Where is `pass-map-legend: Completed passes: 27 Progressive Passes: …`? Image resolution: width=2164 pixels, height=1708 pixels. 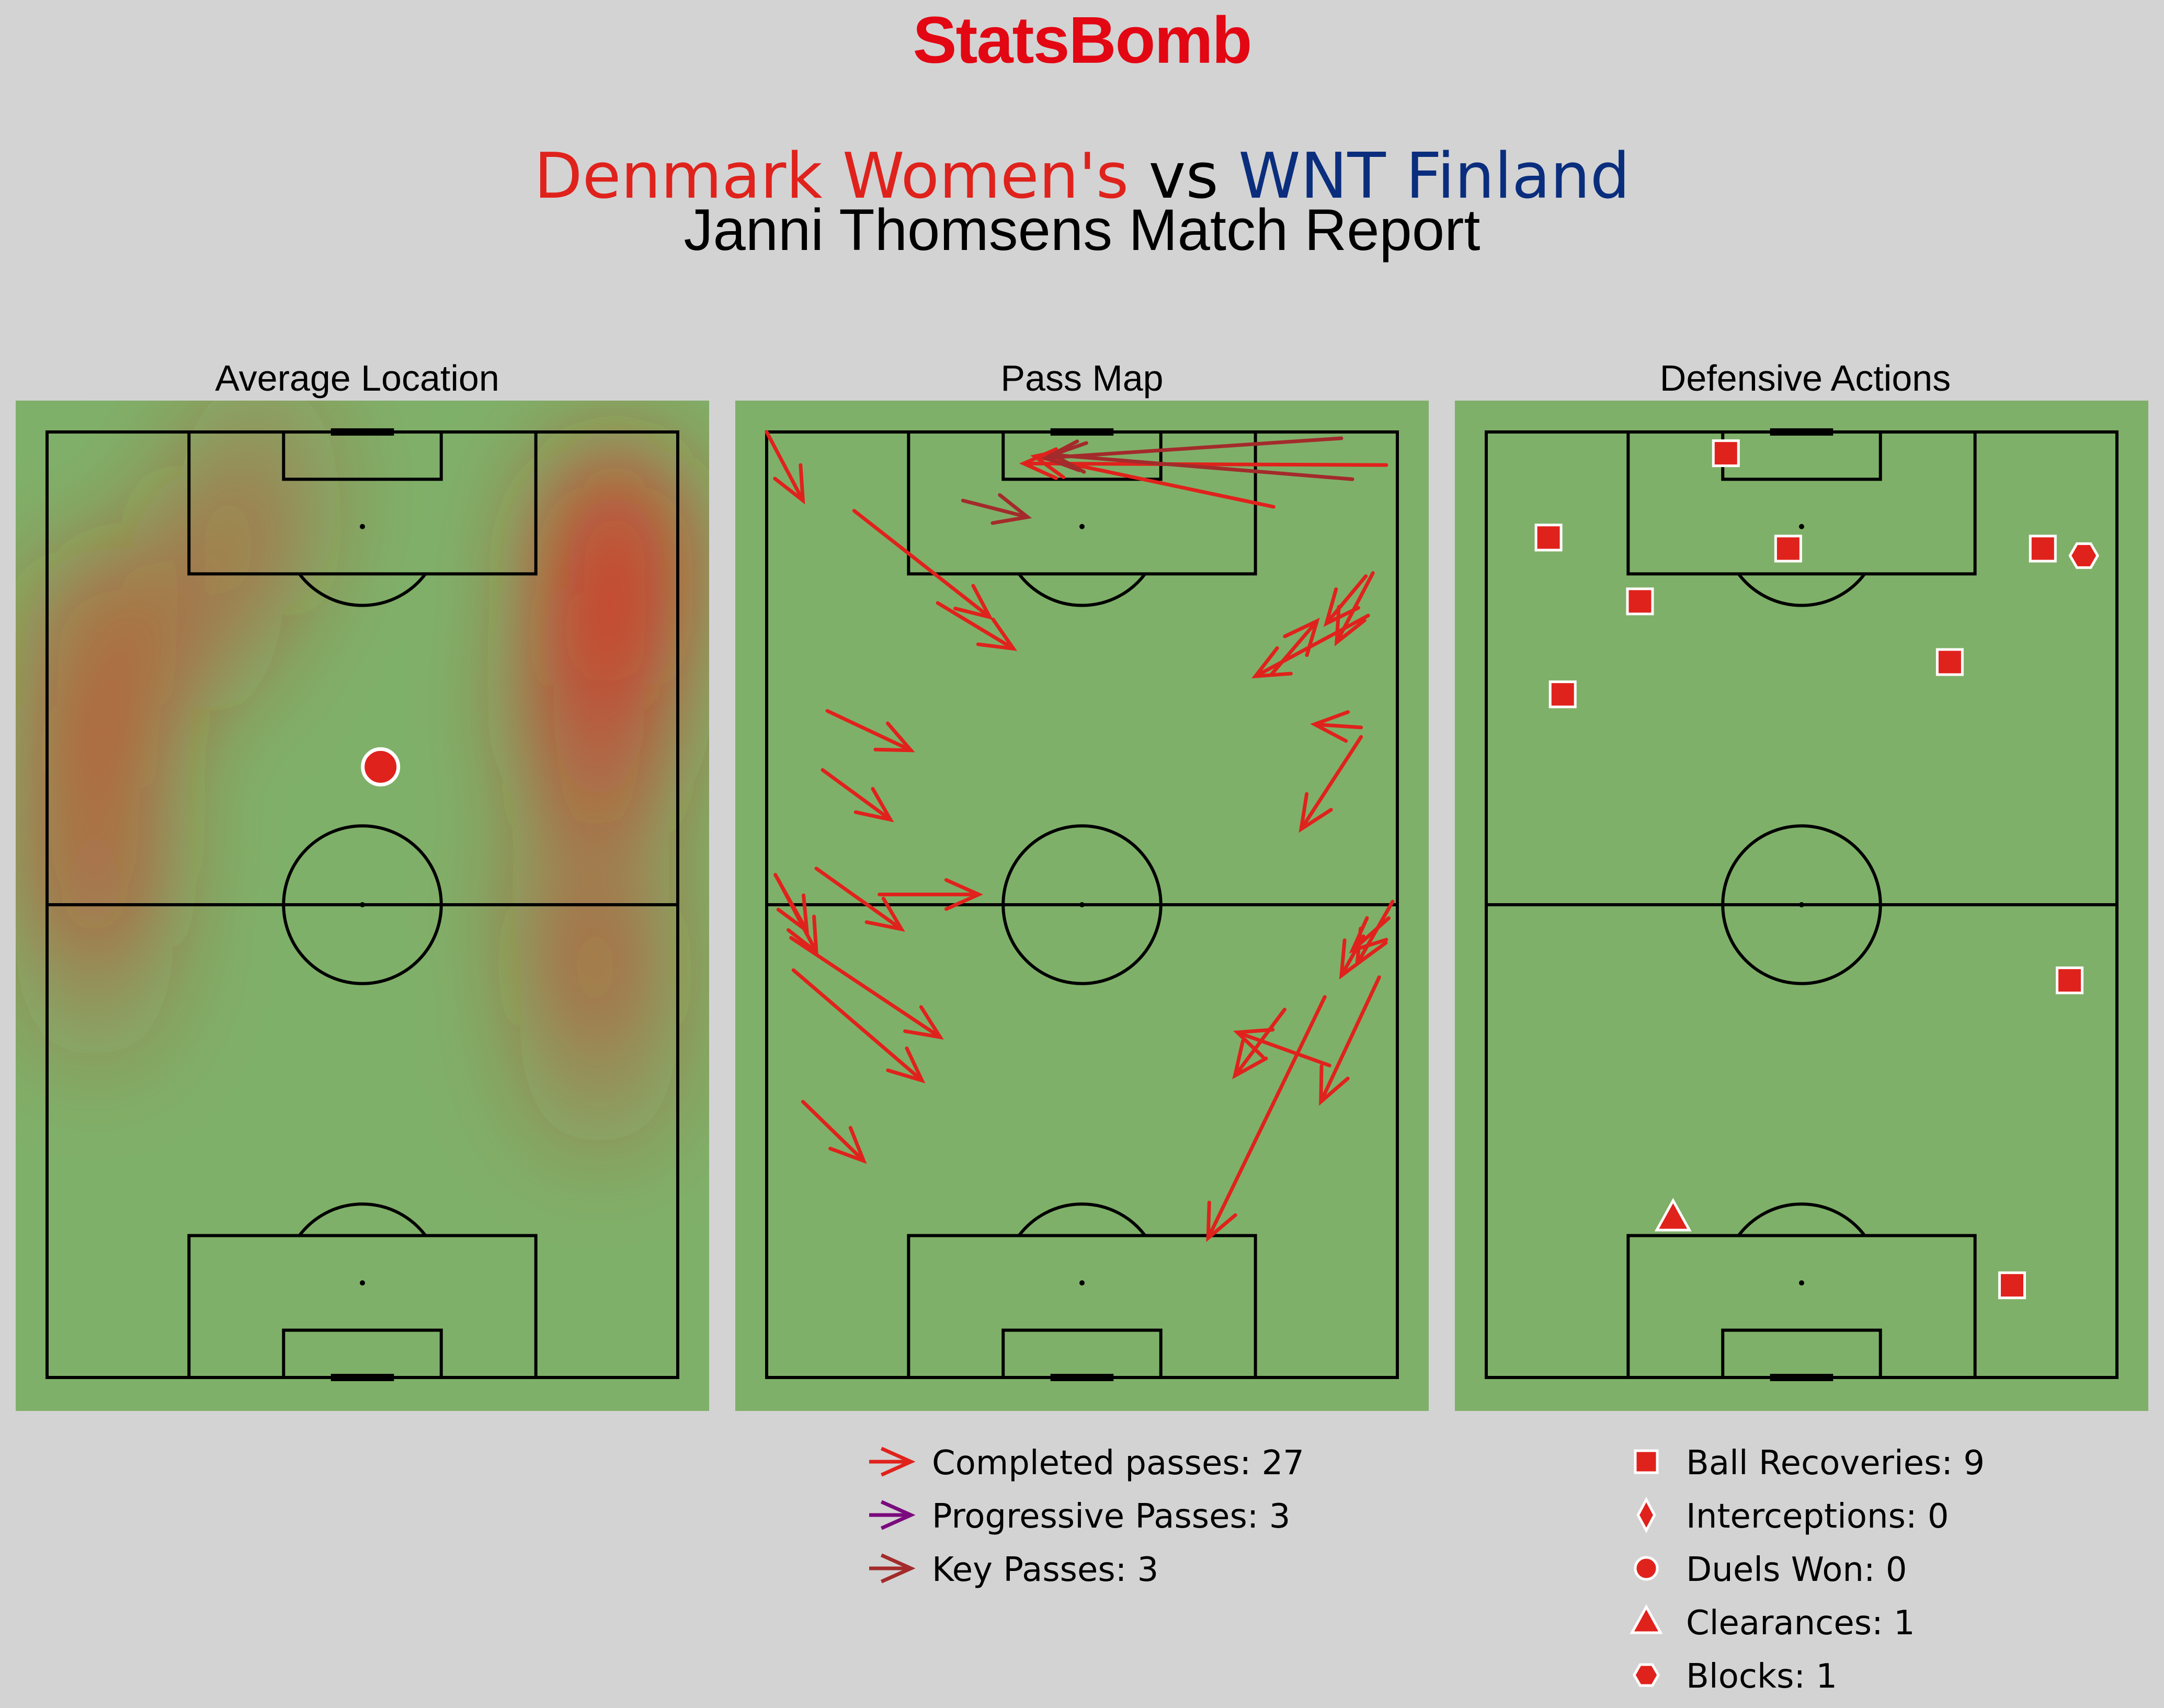 pass-map-legend: Completed passes: 27 Progressive Passes: … is located at coordinates (1086, 1516).